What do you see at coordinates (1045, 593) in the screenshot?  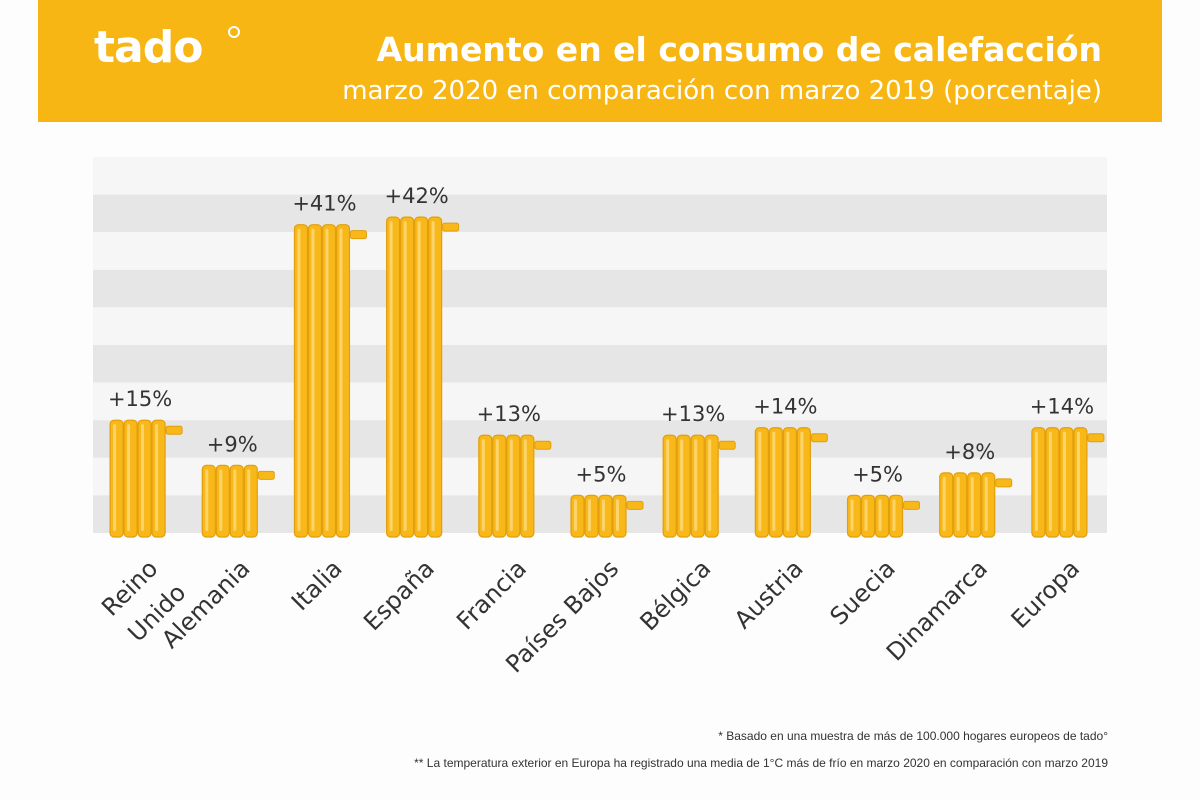 I see `category-label: Europa` at bounding box center [1045, 593].